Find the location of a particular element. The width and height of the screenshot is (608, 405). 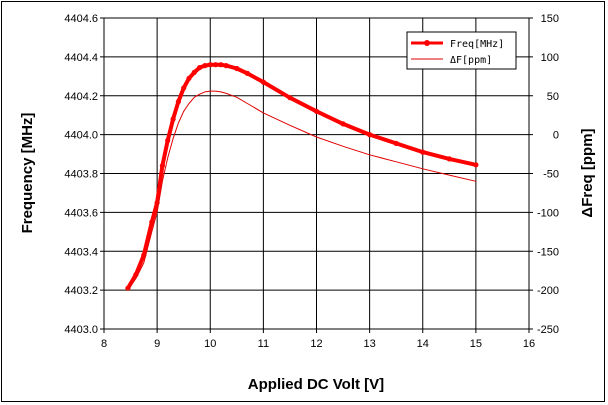

legend-box is located at coordinates (461, 50).